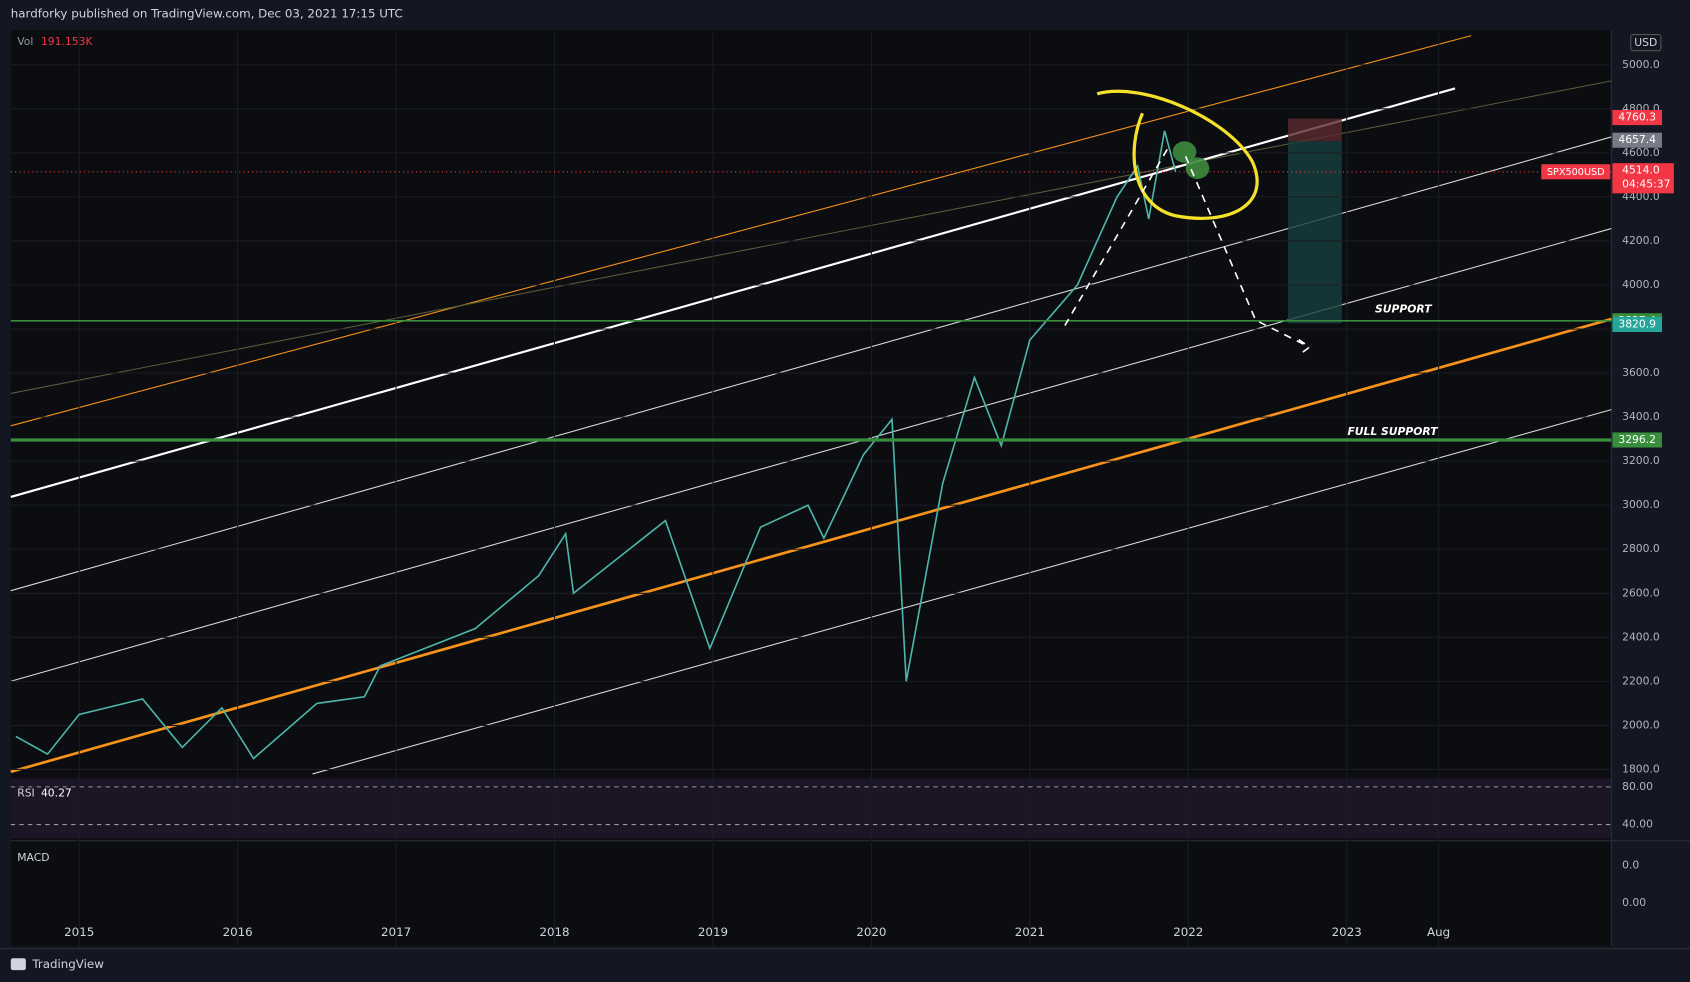  I want to click on brand-logo, so click(18, 964).